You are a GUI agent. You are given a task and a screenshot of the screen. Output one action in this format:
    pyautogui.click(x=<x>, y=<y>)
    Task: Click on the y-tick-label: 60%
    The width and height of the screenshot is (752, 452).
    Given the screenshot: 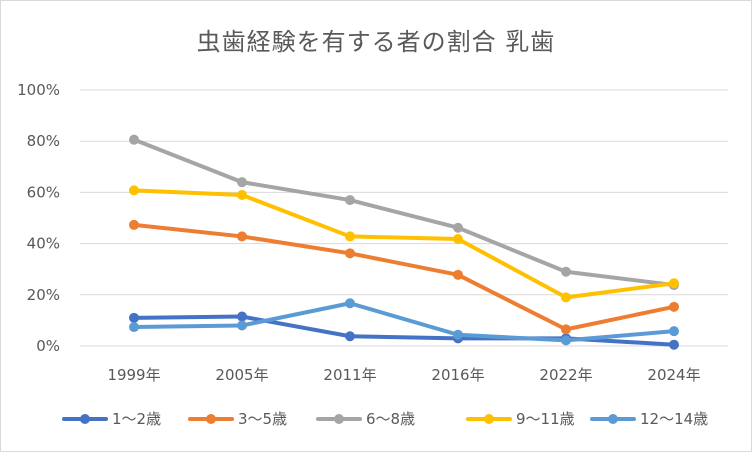 What is the action you would take?
    pyautogui.click(x=43, y=192)
    